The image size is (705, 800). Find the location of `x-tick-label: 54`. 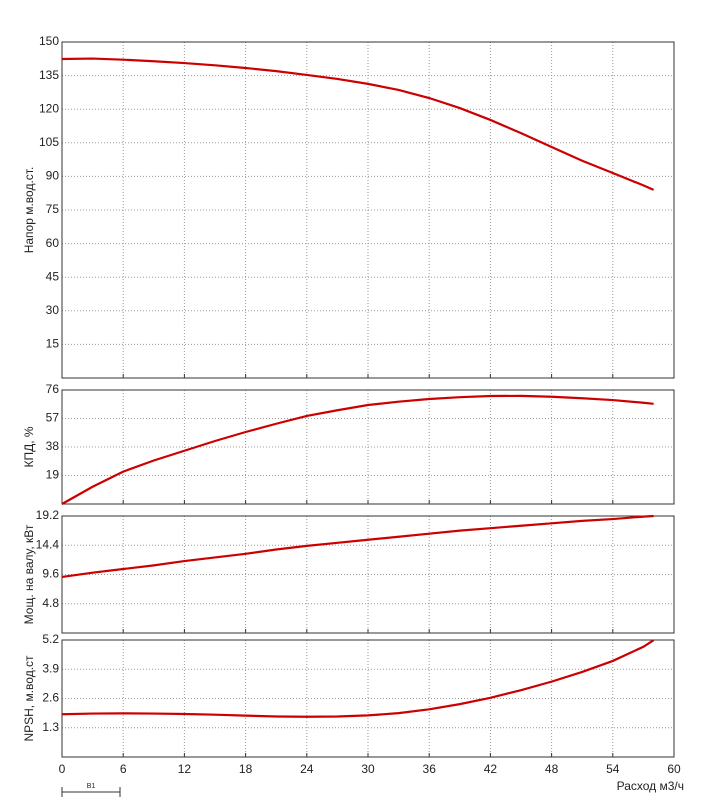

x-tick-label: 54 is located at coordinates (613, 769).